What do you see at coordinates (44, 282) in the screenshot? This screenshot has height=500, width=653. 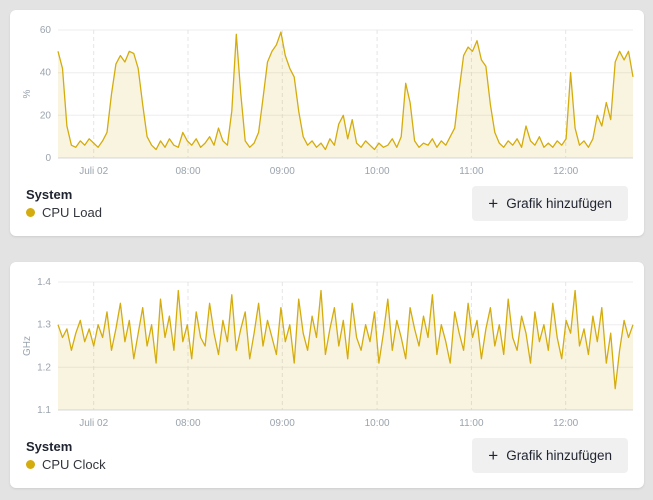 I see `svg-text: 1.4` at bounding box center [44, 282].